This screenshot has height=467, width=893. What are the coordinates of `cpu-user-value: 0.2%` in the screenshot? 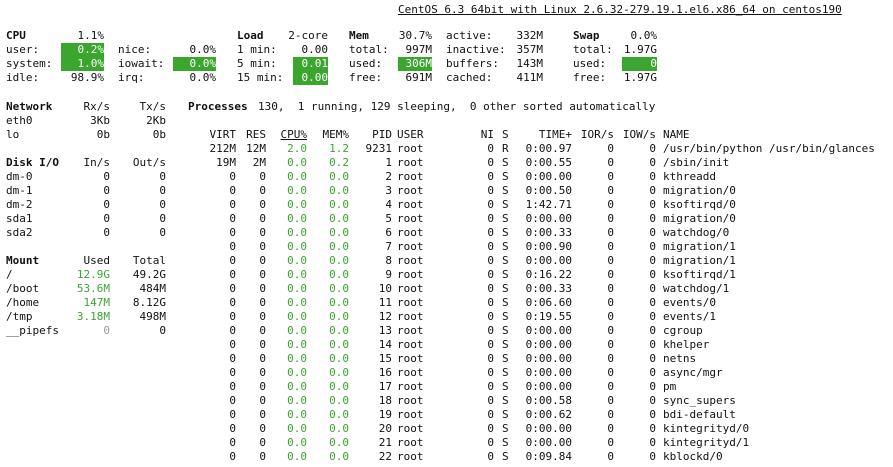 It's located at (82, 50).